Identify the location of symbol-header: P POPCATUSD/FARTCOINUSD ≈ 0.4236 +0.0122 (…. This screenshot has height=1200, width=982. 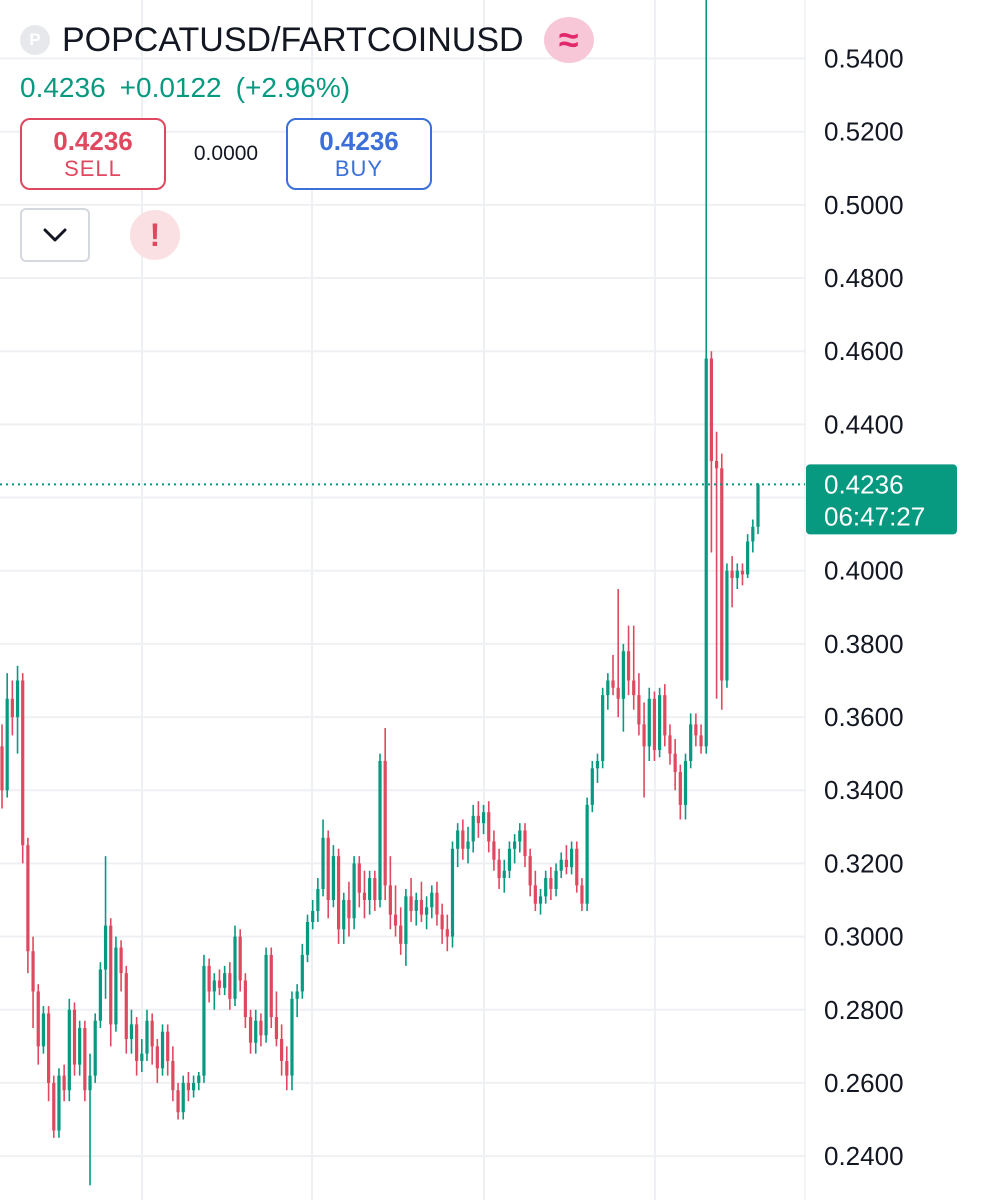
(307, 139).